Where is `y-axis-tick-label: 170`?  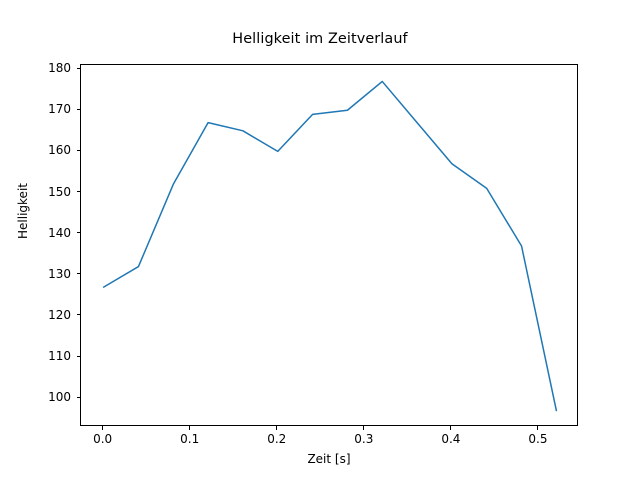
y-axis-tick-label: 170 is located at coordinates (59, 109).